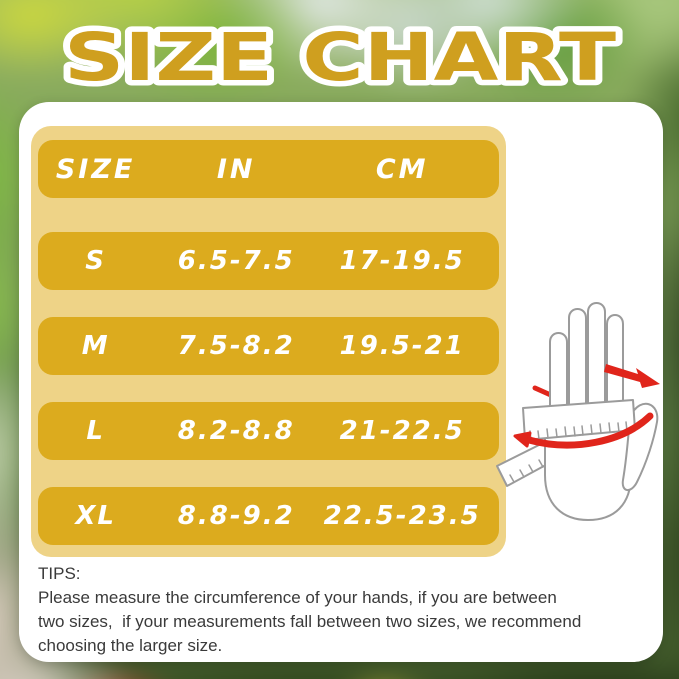  Describe the element at coordinates (402, 516) in the screenshot. I see `cm-cell: 22.5-23.5` at that location.